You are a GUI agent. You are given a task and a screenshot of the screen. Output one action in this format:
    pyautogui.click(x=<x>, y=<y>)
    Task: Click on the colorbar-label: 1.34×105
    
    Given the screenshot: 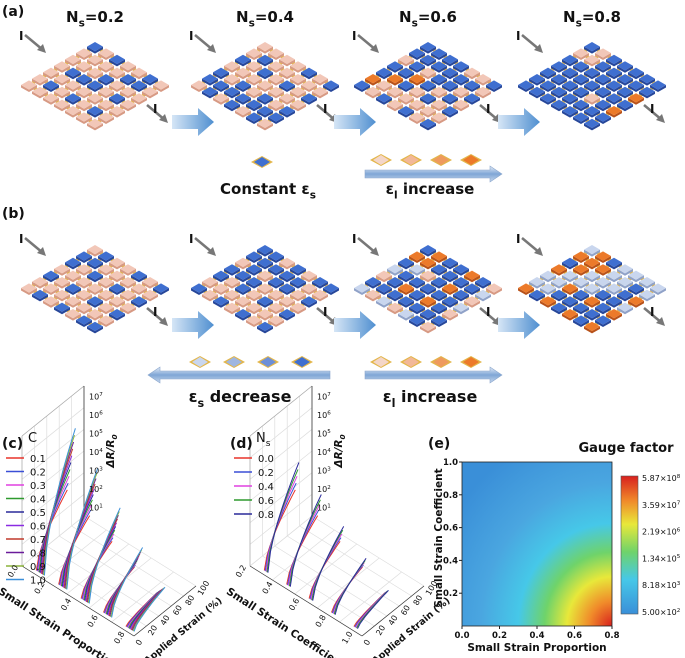 What is the action you would take?
    pyautogui.click(x=661, y=558)
    